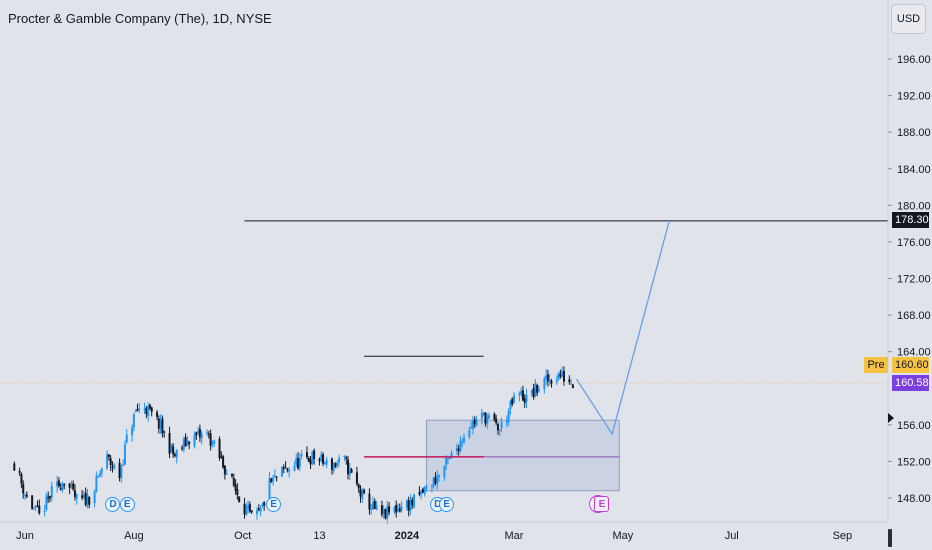  I want to click on last-price-tag: 160.58, so click(910, 383).